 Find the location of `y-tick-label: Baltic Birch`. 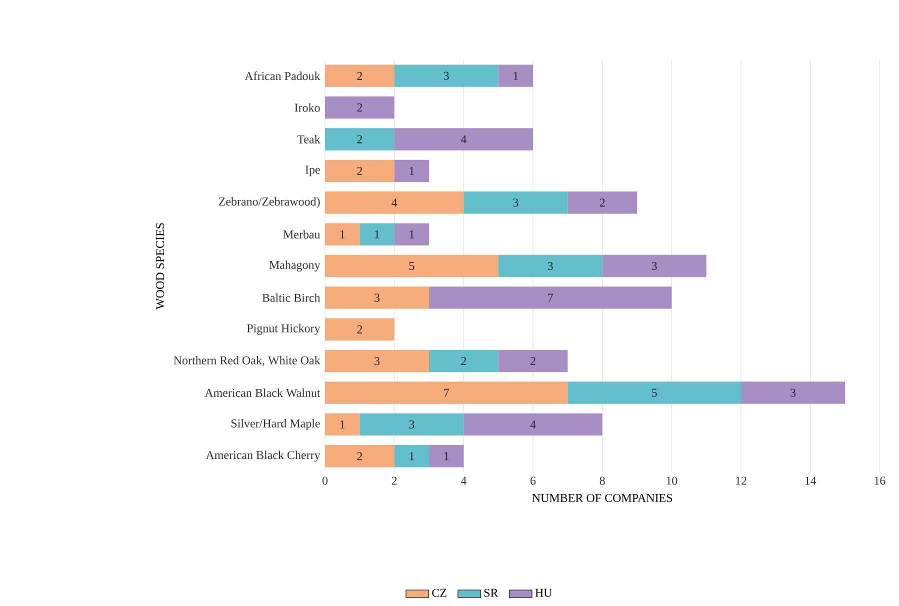

y-tick-label: Baltic Birch is located at coordinates (291, 297).